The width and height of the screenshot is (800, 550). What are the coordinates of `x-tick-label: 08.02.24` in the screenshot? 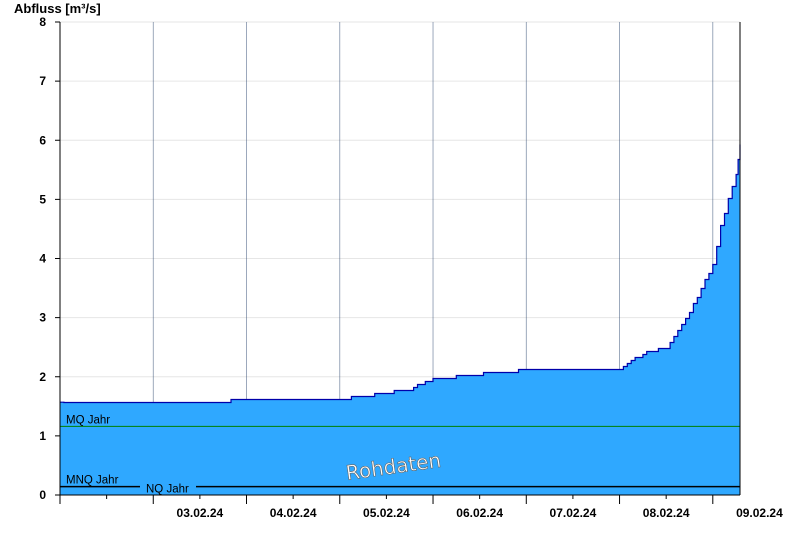 It's located at (666, 513).